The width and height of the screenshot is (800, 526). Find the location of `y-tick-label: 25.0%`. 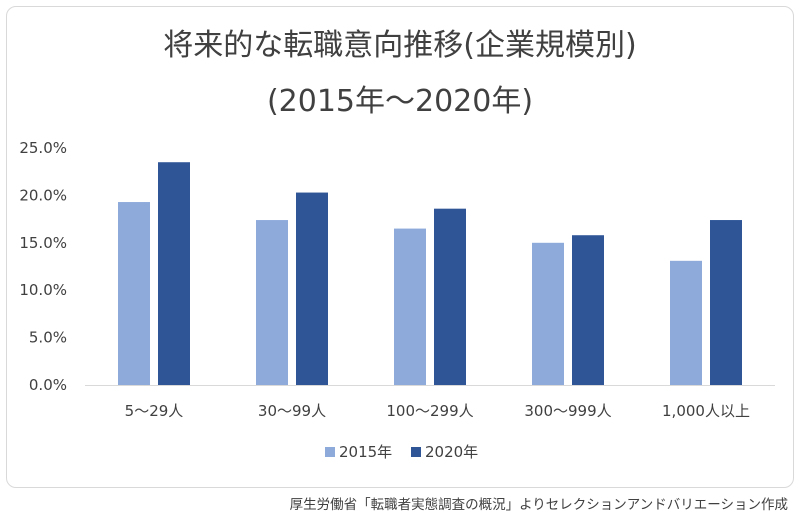

y-tick-label: 25.0% is located at coordinates (43, 148).